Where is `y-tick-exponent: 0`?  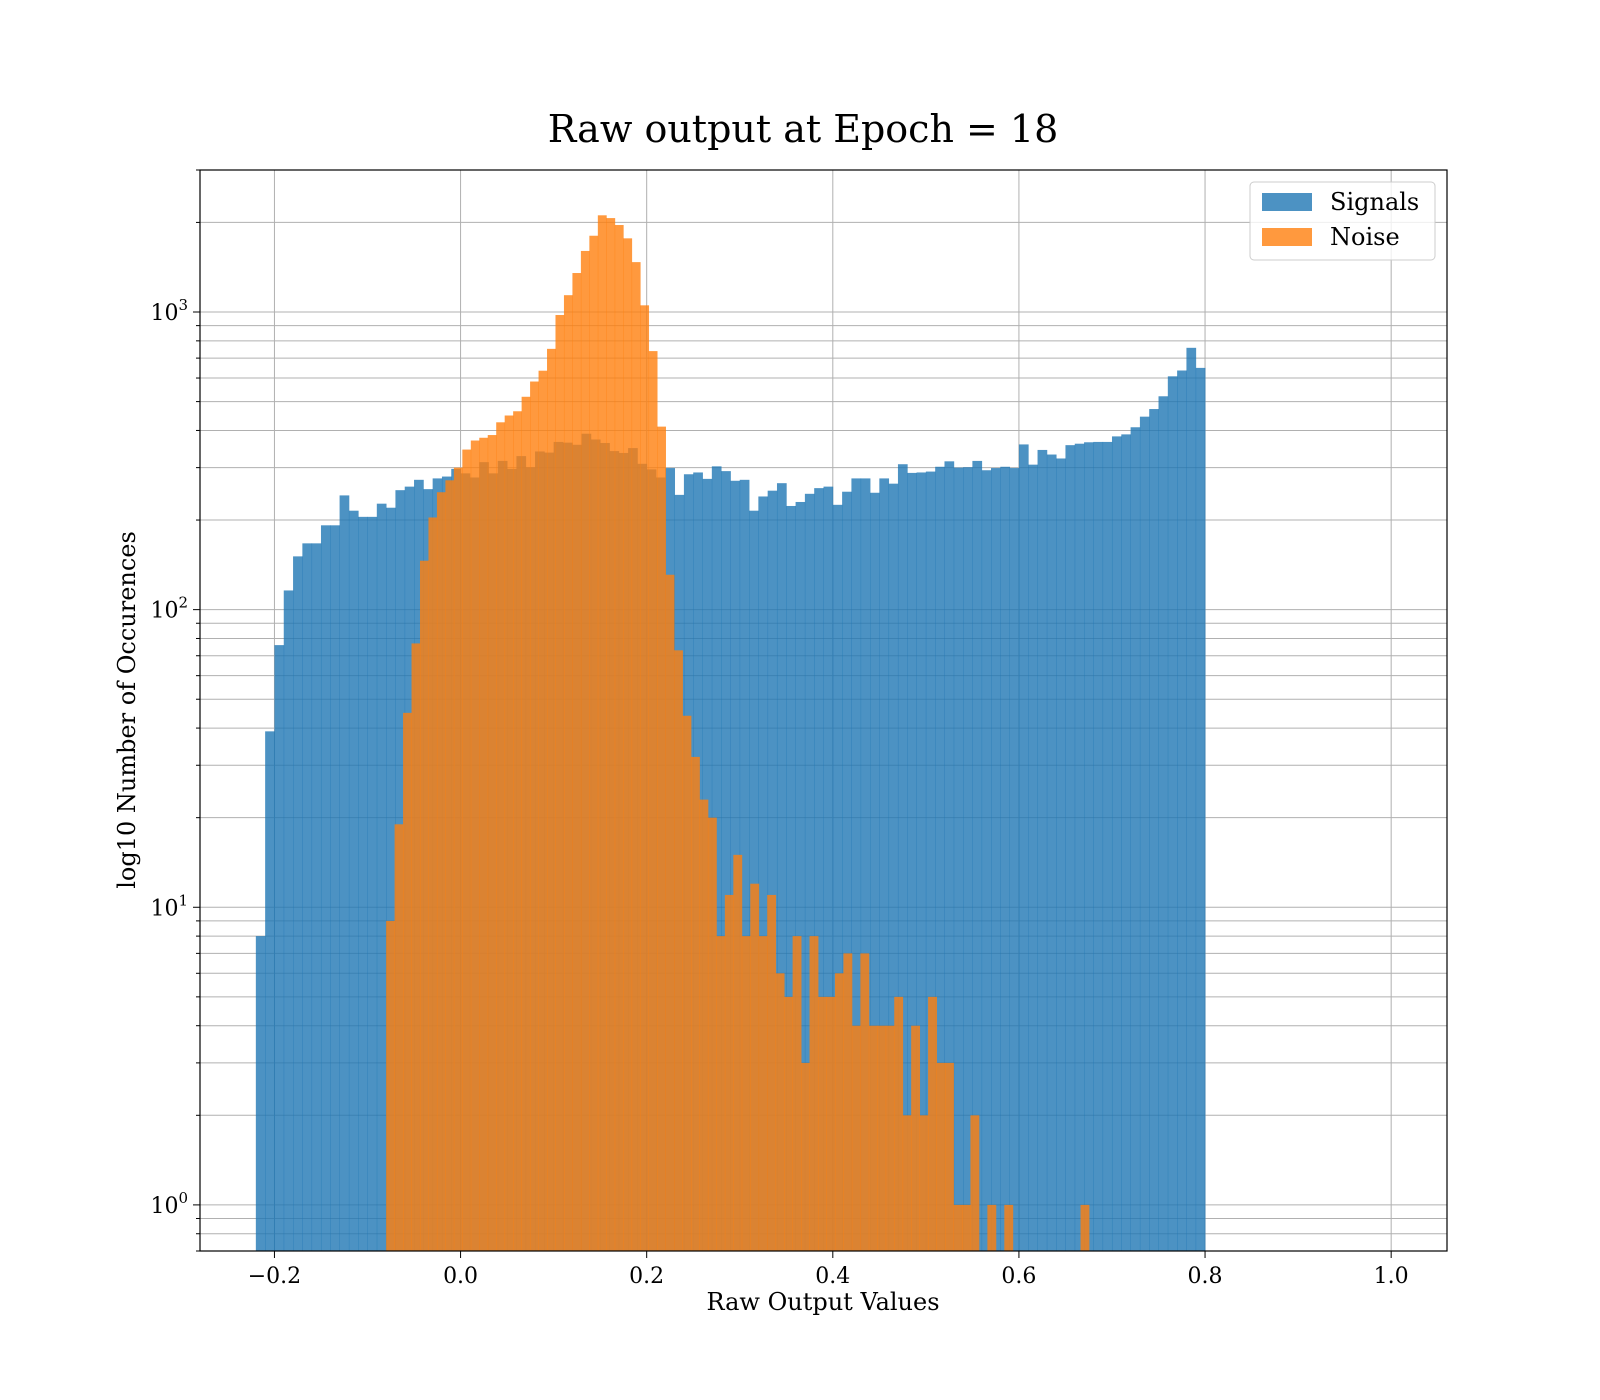 y-tick-exponent: 0 is located at coordinates (183, 1198).